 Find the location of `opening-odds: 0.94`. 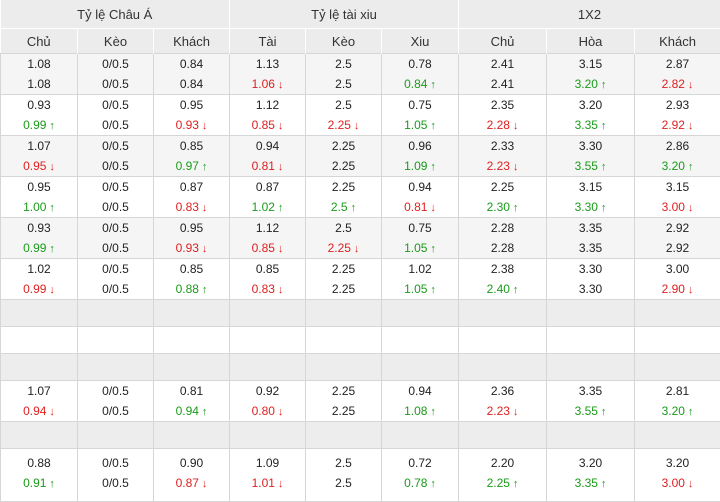

opening-odds: 0.94 is located at coordinates (420, 187).